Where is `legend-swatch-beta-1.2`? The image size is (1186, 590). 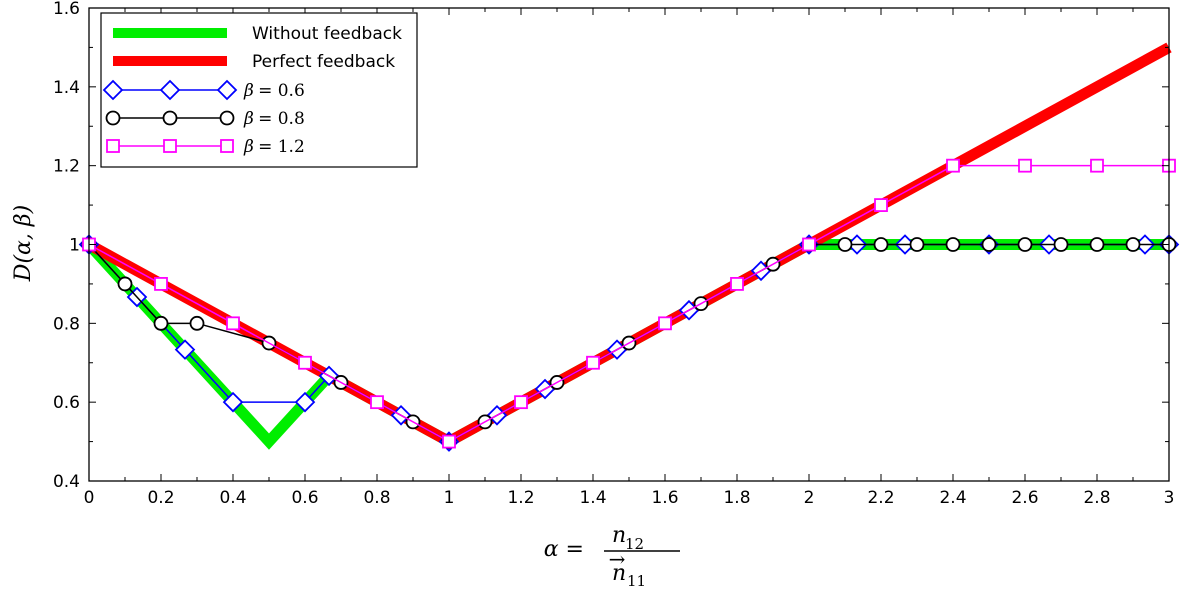
legend-swatch-beta-1.2 is located at coordinates (170, 146).